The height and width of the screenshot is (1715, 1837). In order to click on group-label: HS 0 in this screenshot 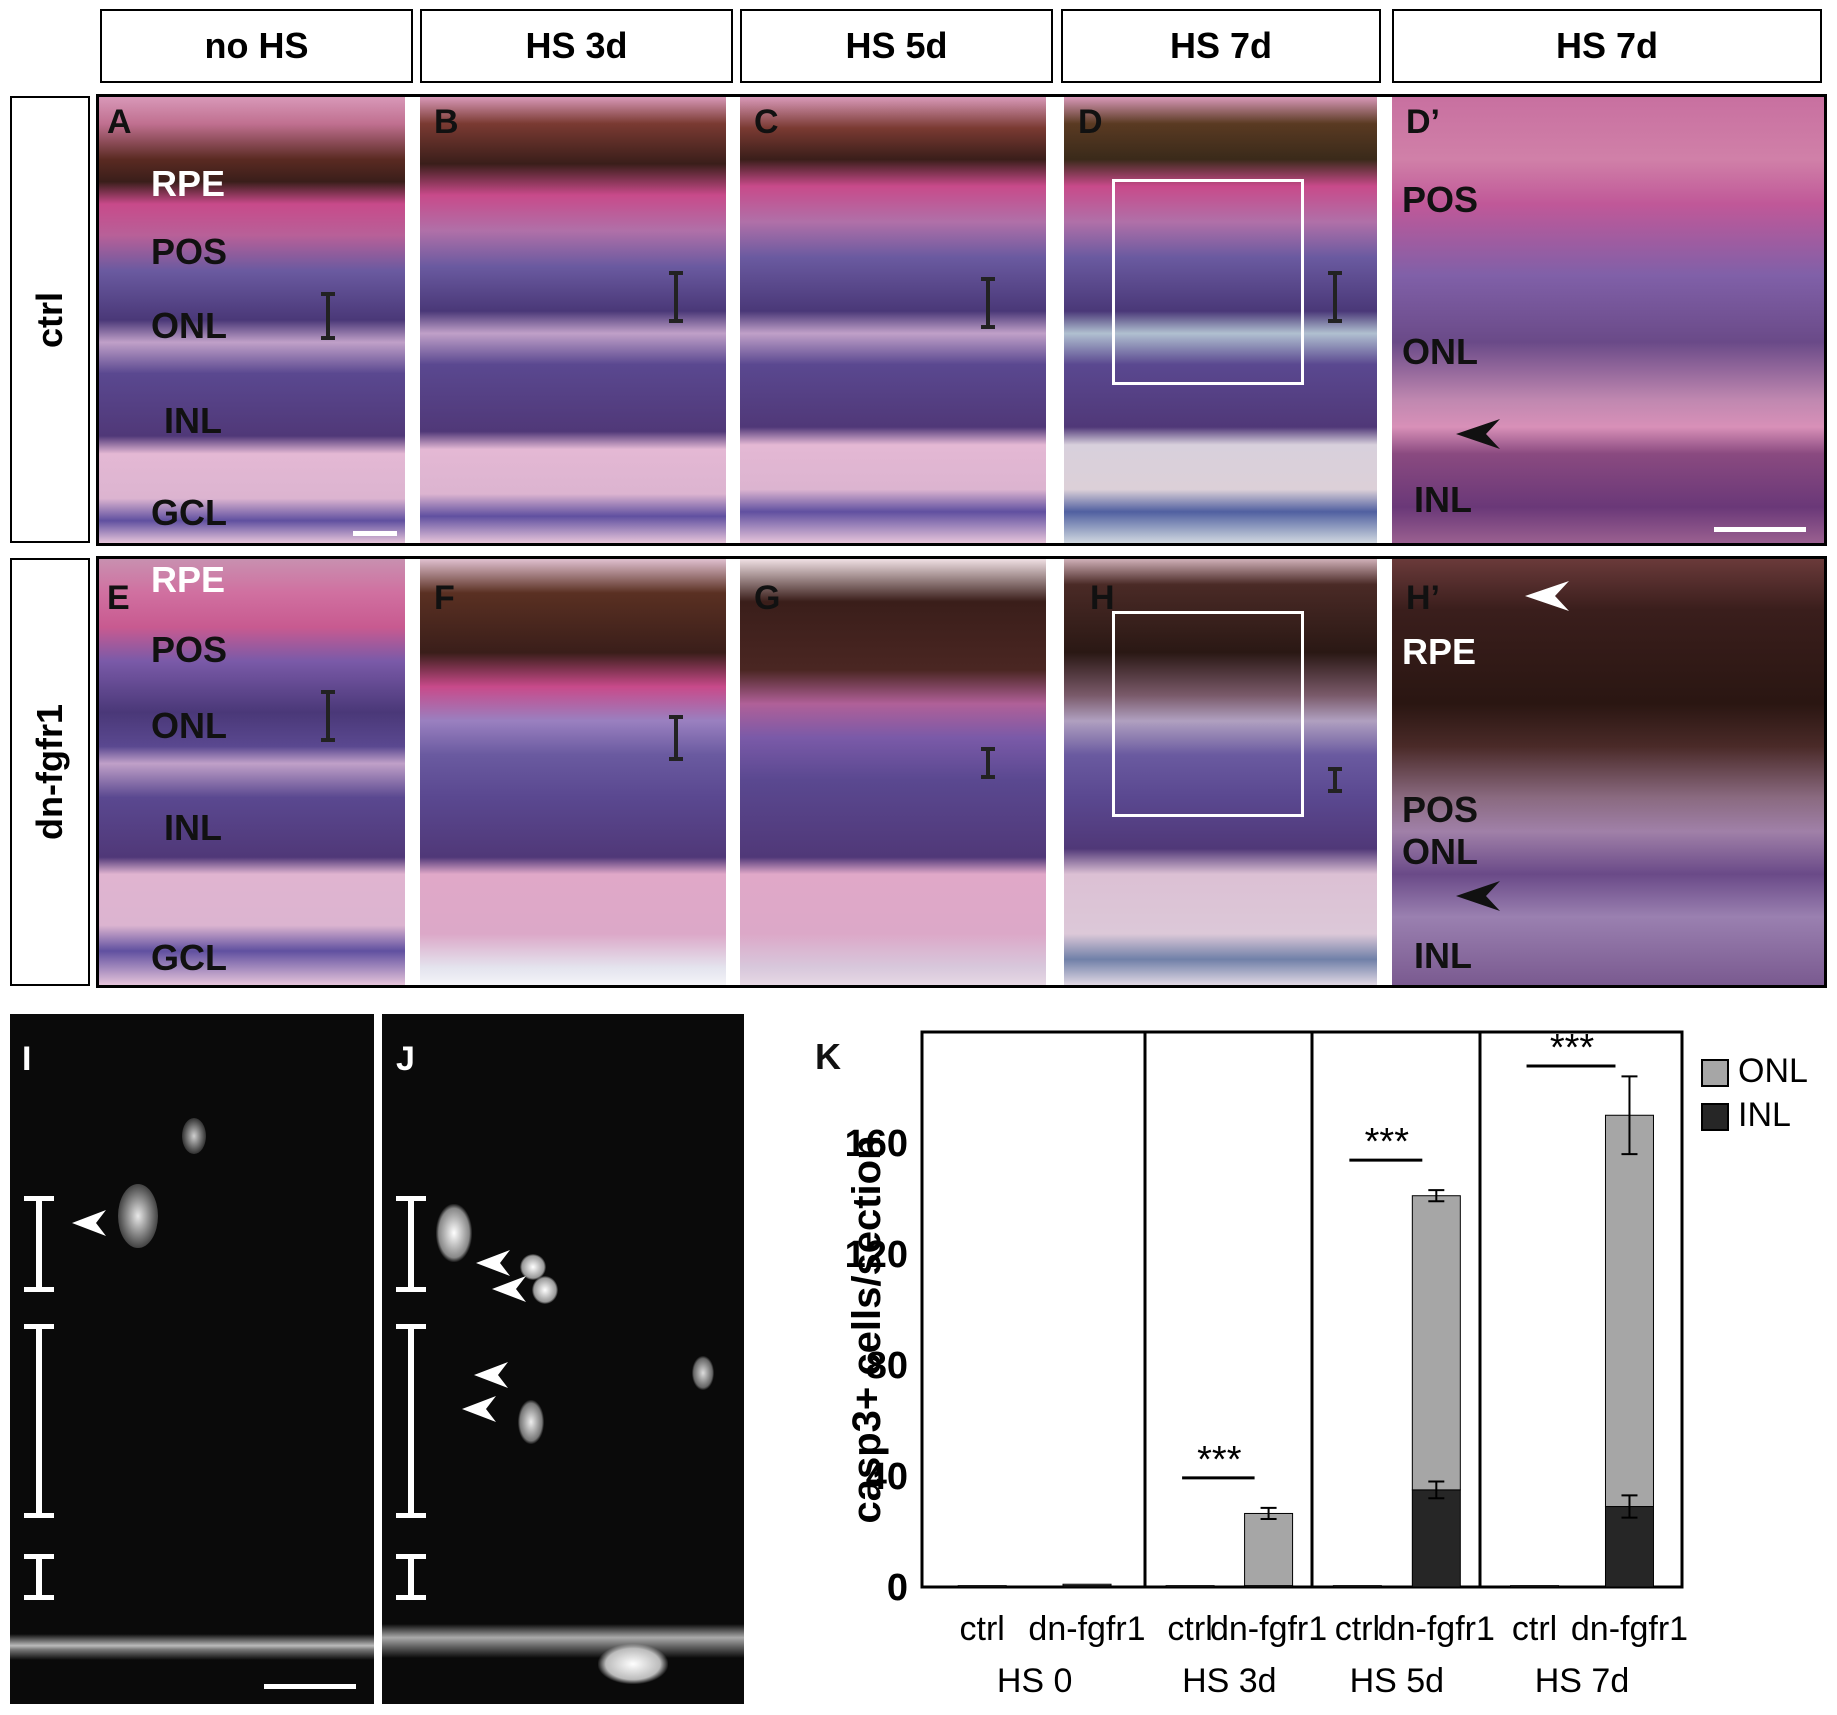, I will do `click(1035, 1681)`.